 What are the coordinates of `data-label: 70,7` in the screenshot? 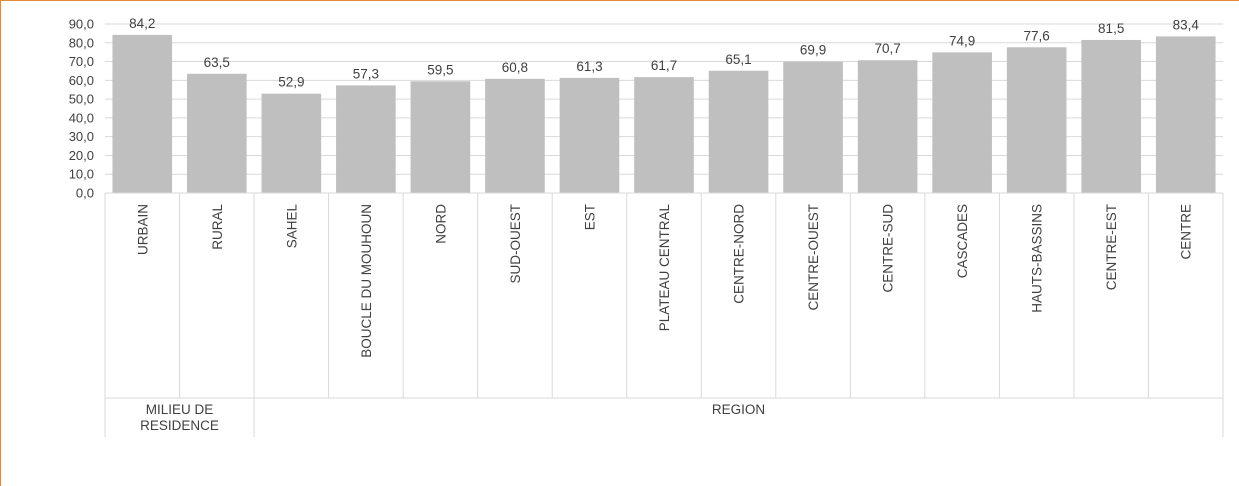 It's located at (887, 48).